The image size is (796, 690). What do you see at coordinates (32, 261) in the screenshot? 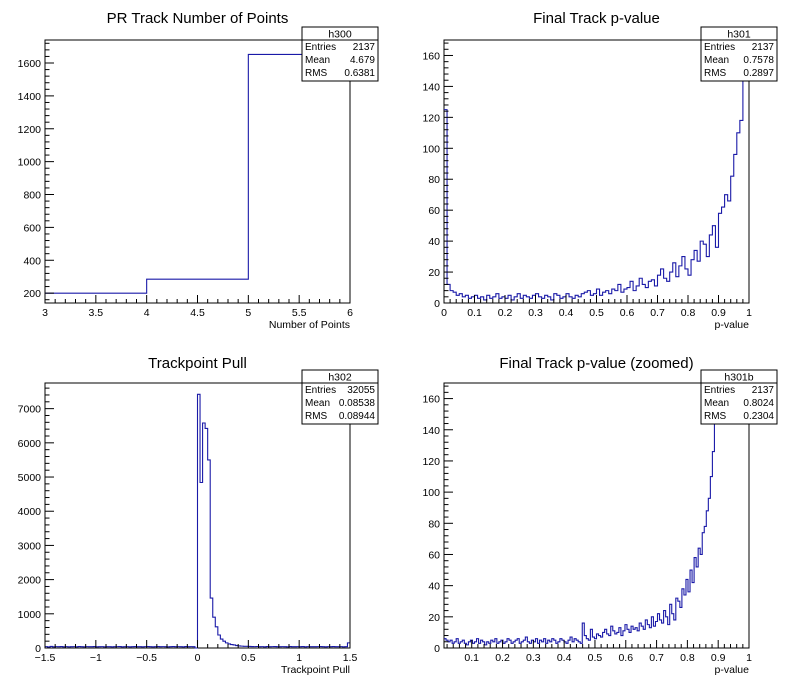
I see `y-tick-label: 400` at bounding box center [32, 261].